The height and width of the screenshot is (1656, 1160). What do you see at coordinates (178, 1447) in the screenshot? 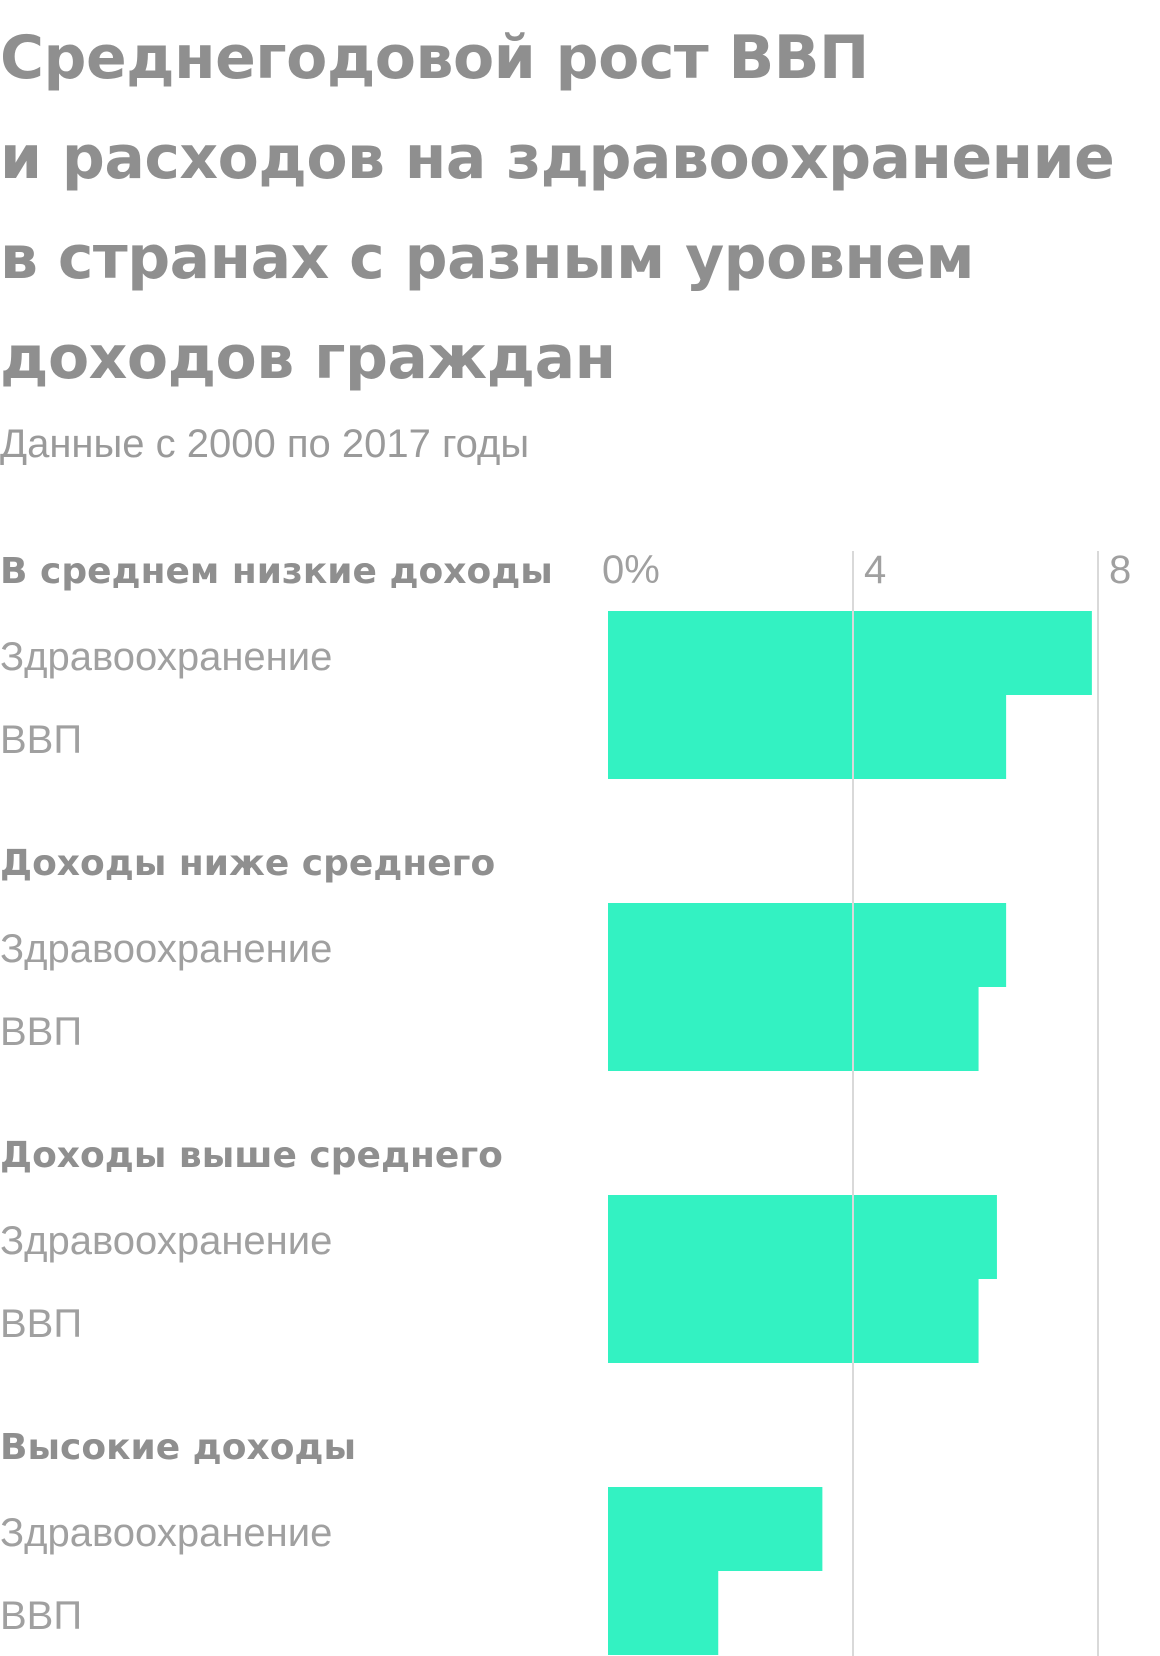
I see `group-label: Высокие доходы` at bounding box center [178, 1447].